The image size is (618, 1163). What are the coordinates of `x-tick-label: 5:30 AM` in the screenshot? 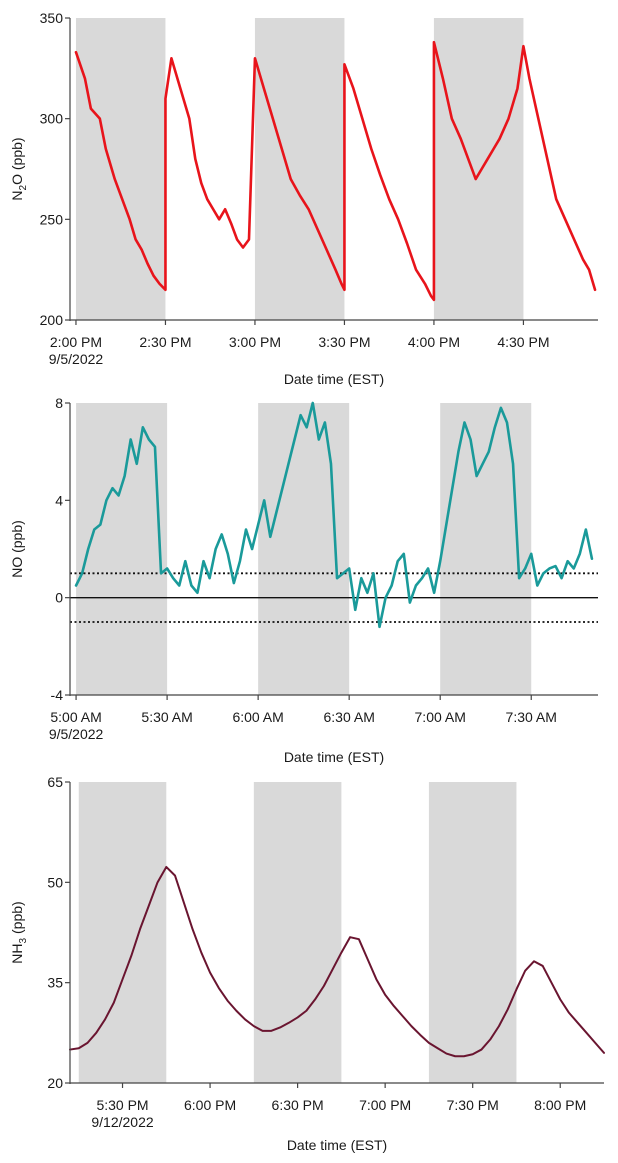 It's located at (166, 717).